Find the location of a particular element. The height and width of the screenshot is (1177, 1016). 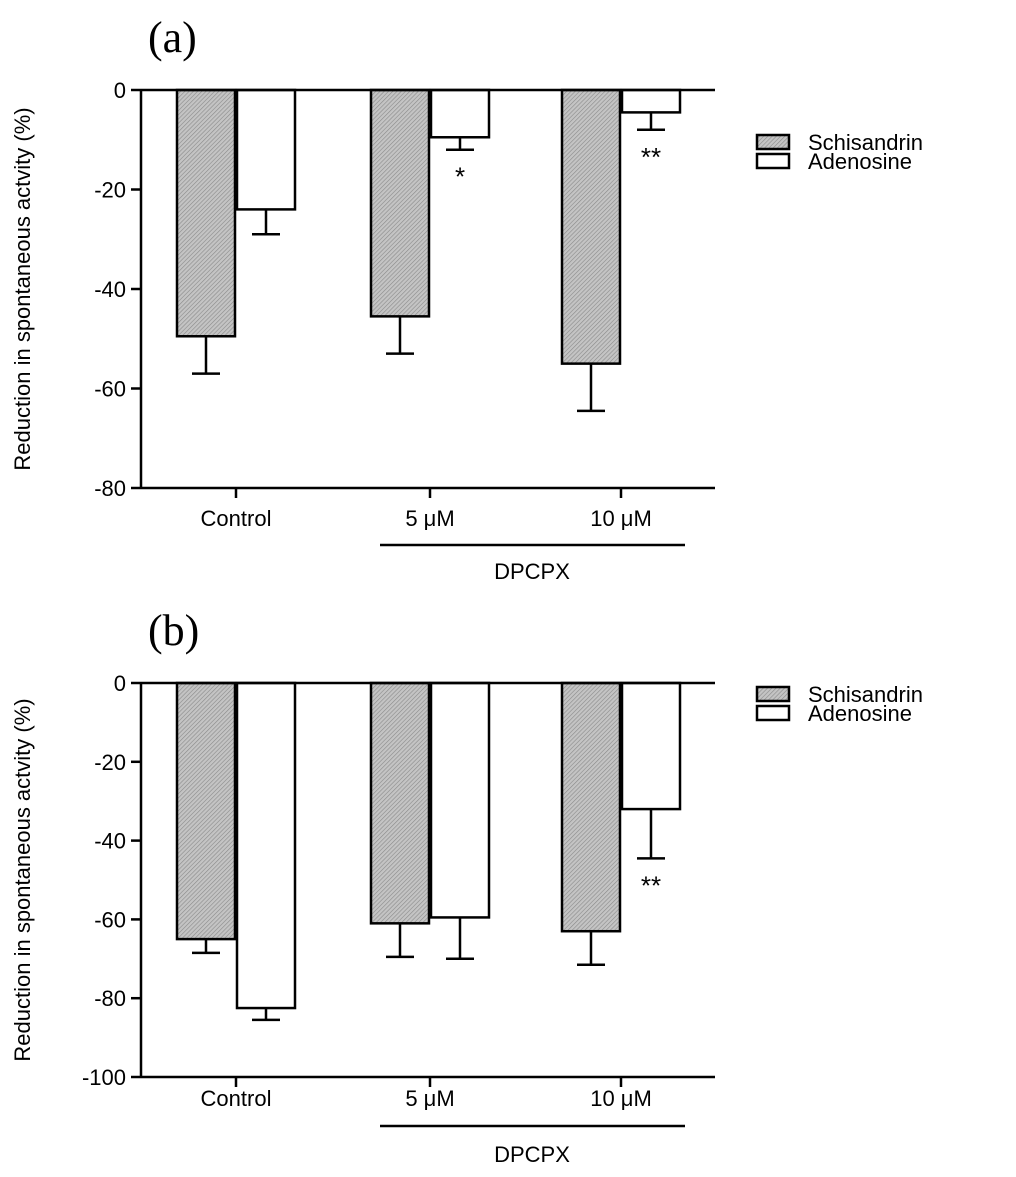

significance-marker-1: ** is located at coordinates (651, 157).